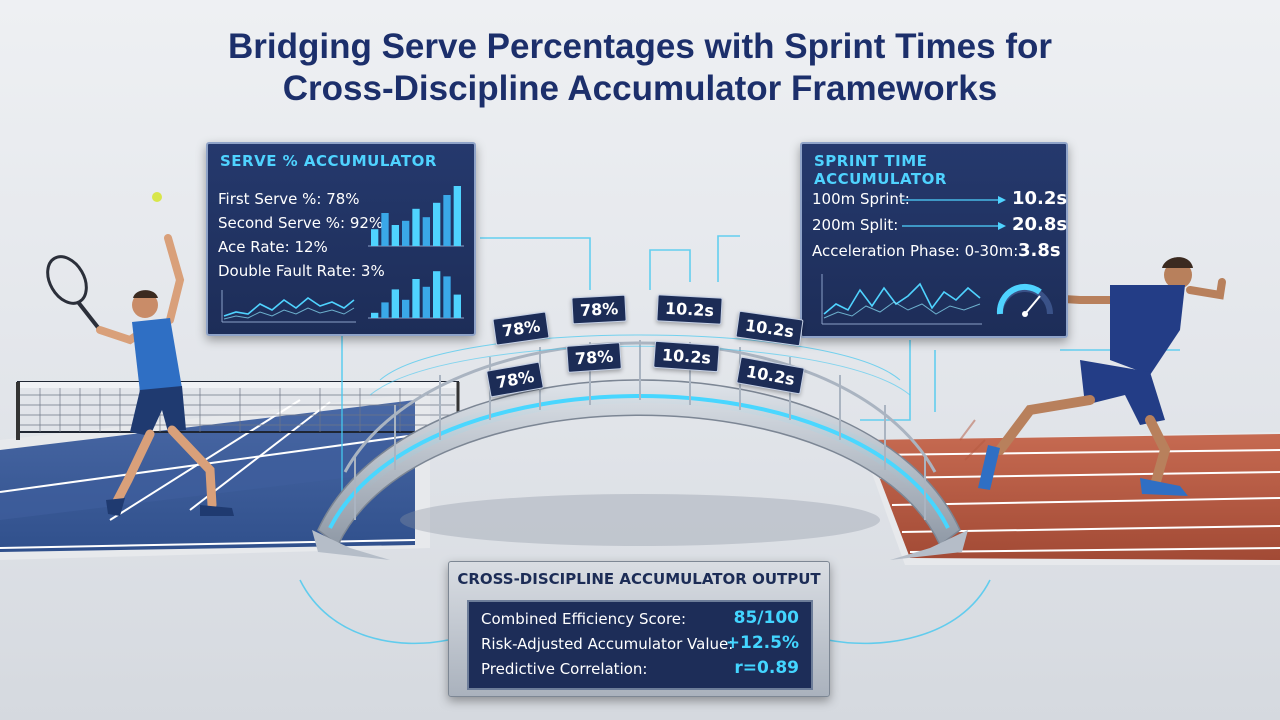 The image size is (1280, 720). What do you see at coordinates (1024, 300) in the screenshot?
I see `speed-gauge-icon` at bounding box center [1024, 300].